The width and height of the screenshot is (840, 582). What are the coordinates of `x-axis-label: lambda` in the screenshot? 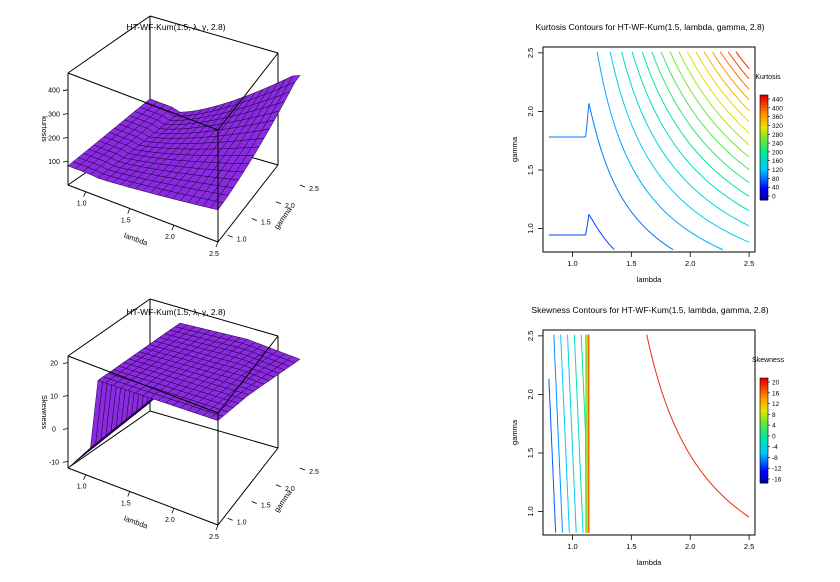 It's located at (136, 239).